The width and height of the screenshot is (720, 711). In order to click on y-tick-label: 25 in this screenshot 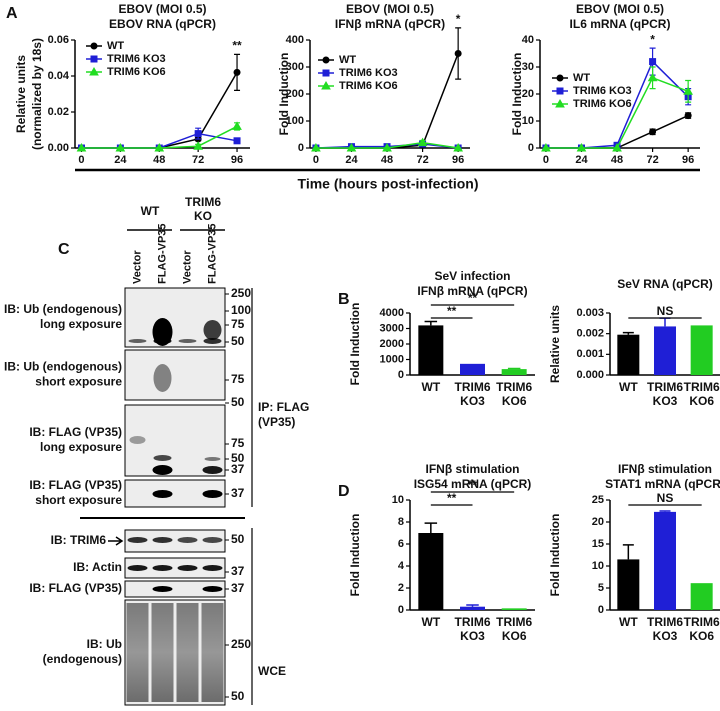, I will do `click(598, 500)`.